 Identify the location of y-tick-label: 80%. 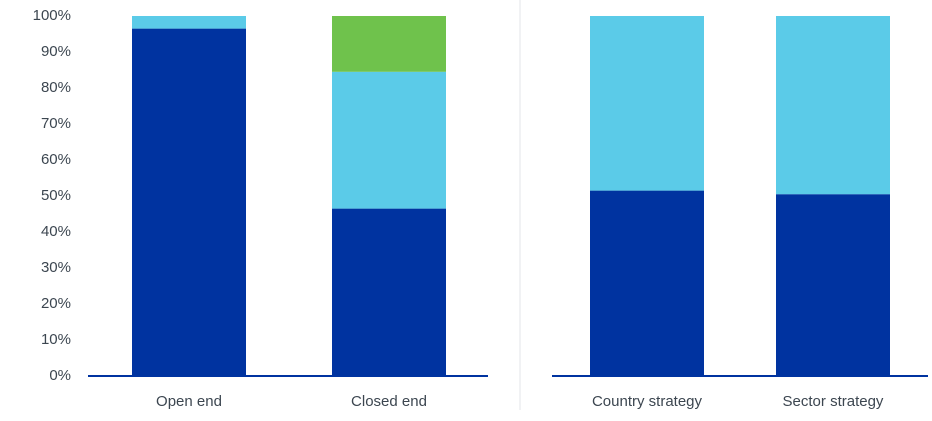
(56, 87).